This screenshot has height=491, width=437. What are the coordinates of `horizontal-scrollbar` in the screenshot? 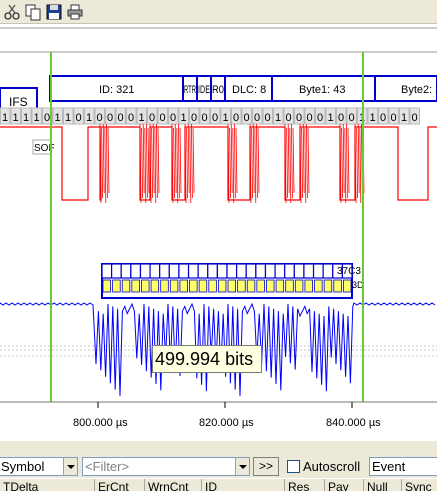 It's located at (218, 449).